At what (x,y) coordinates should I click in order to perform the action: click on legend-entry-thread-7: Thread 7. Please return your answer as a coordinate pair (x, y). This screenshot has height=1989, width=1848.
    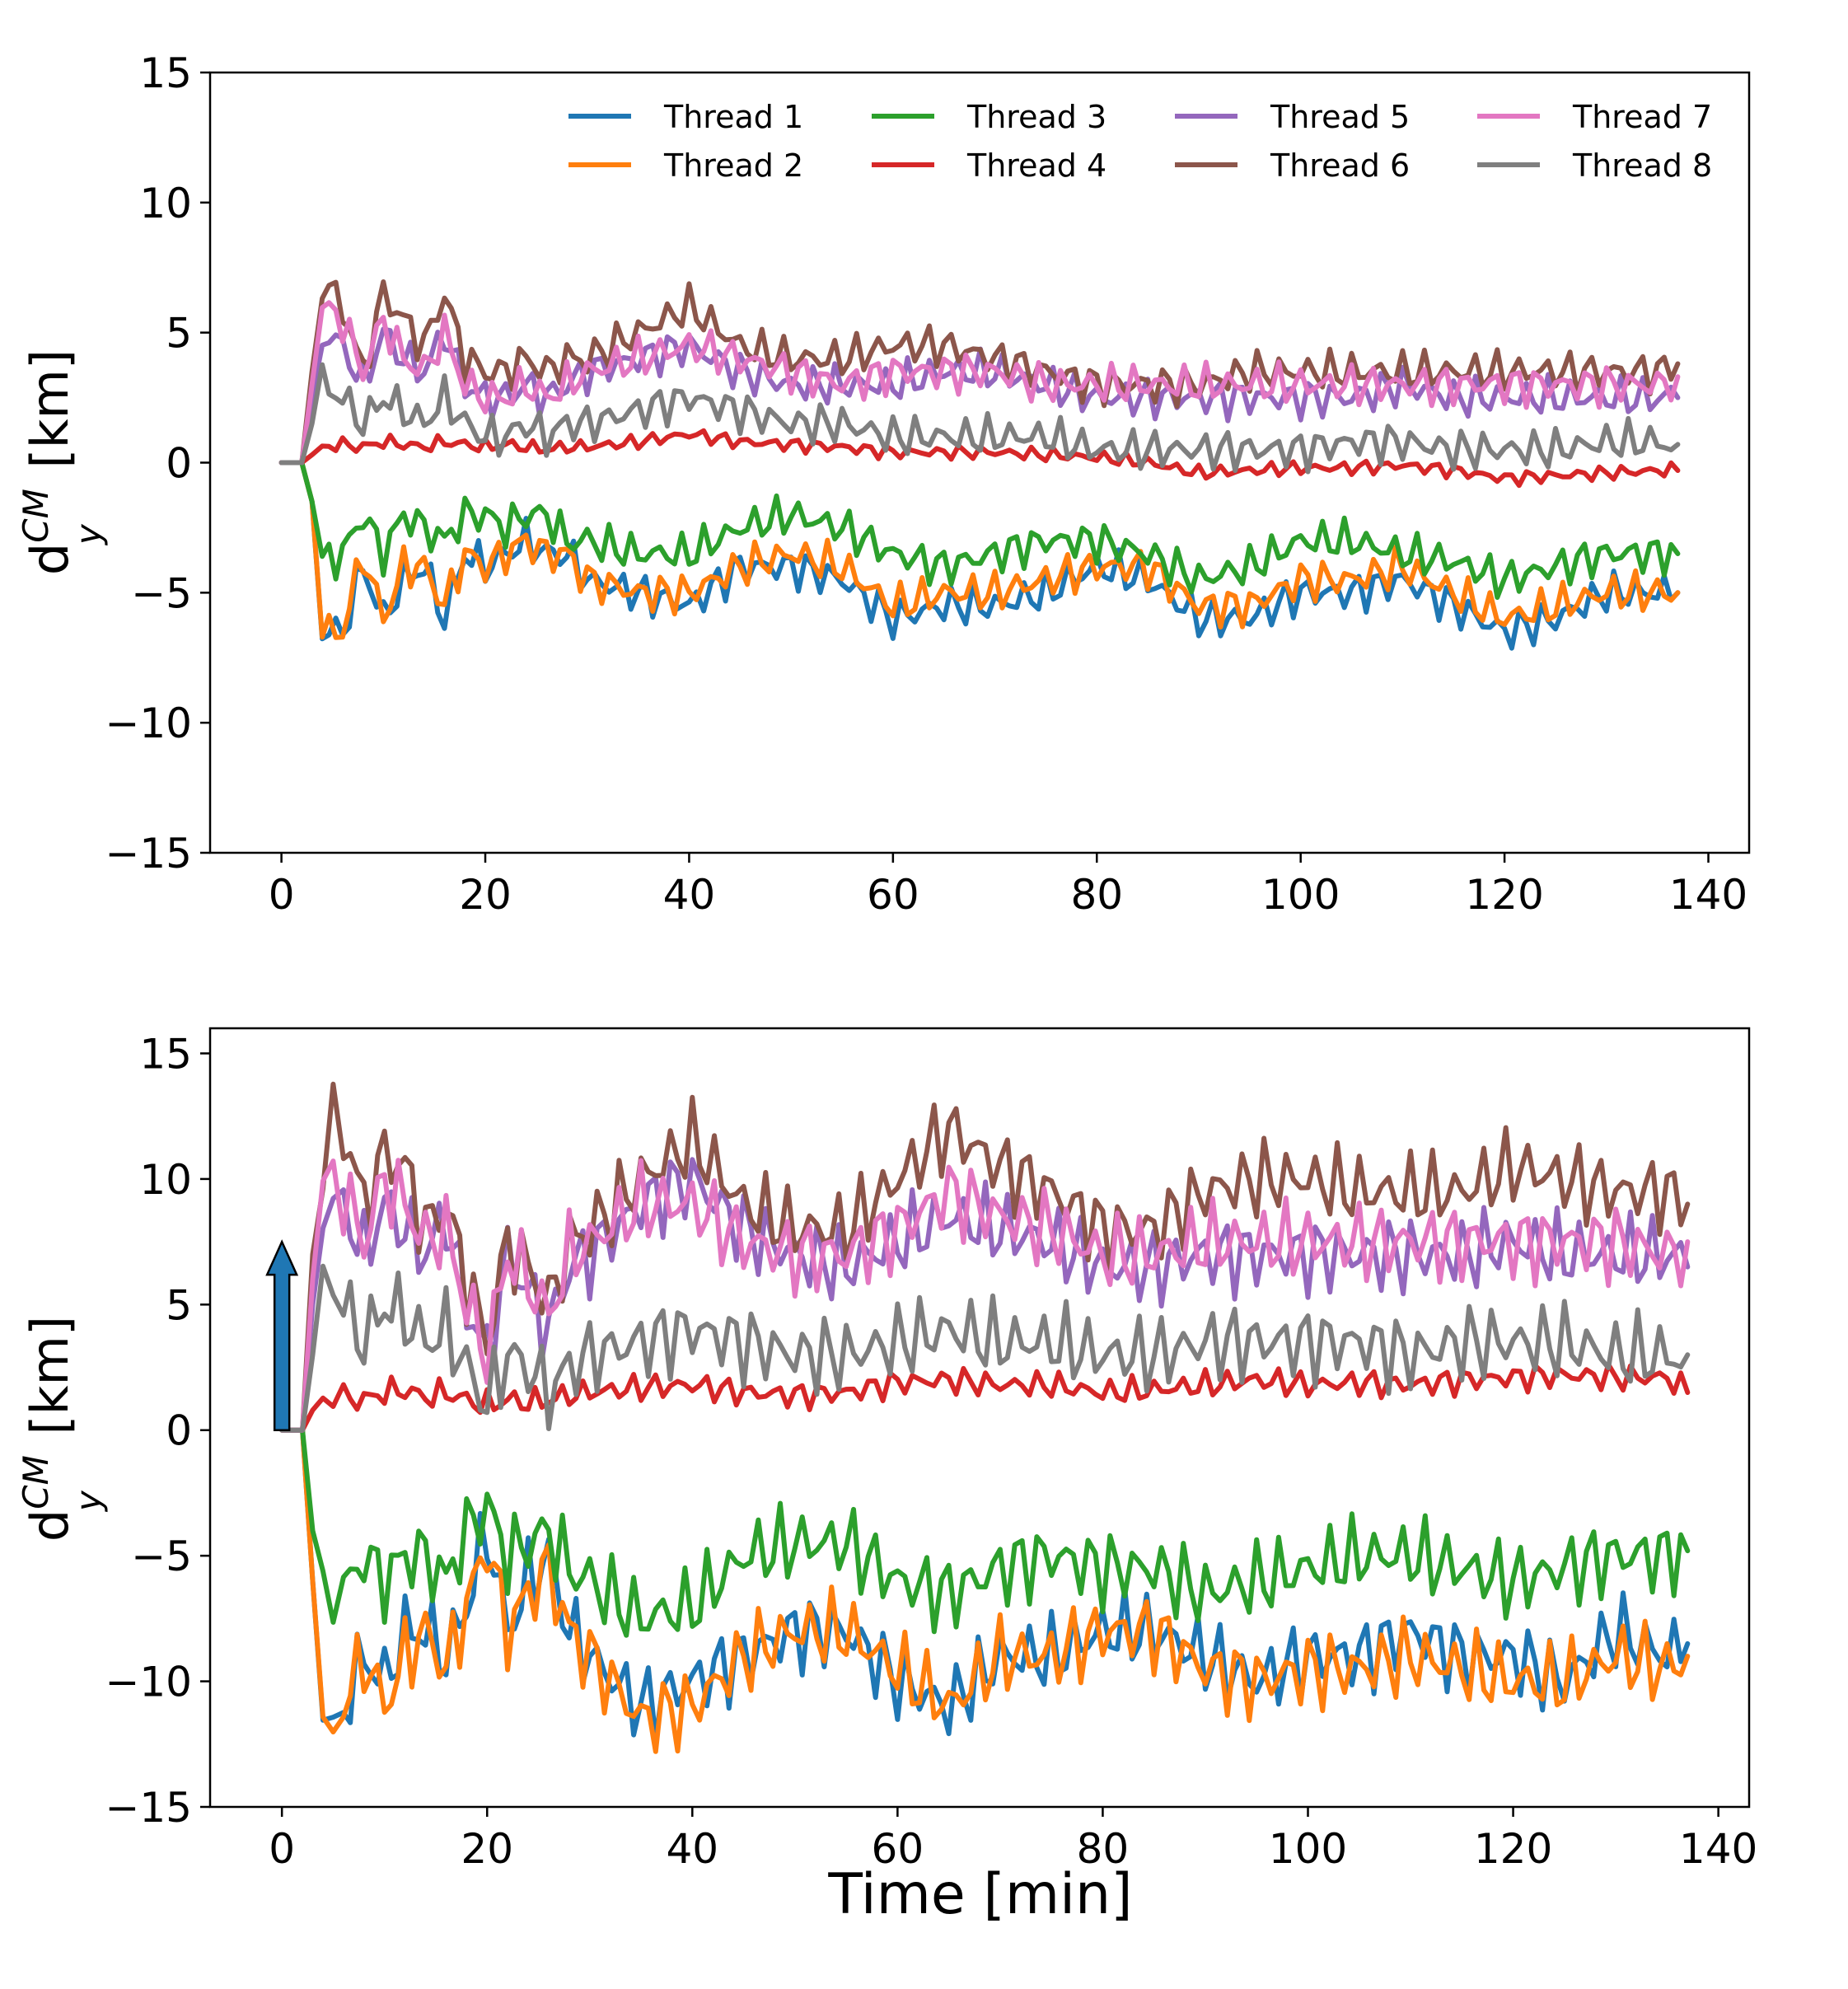
    Looking at the image, I should click on (1595, 117).